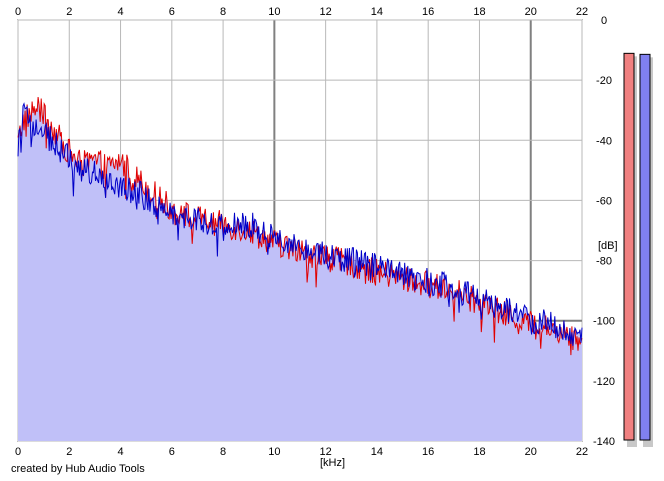 This screenshot has height=481, width=664. I want to click on x-tick-top: 2, so click(69, 12).